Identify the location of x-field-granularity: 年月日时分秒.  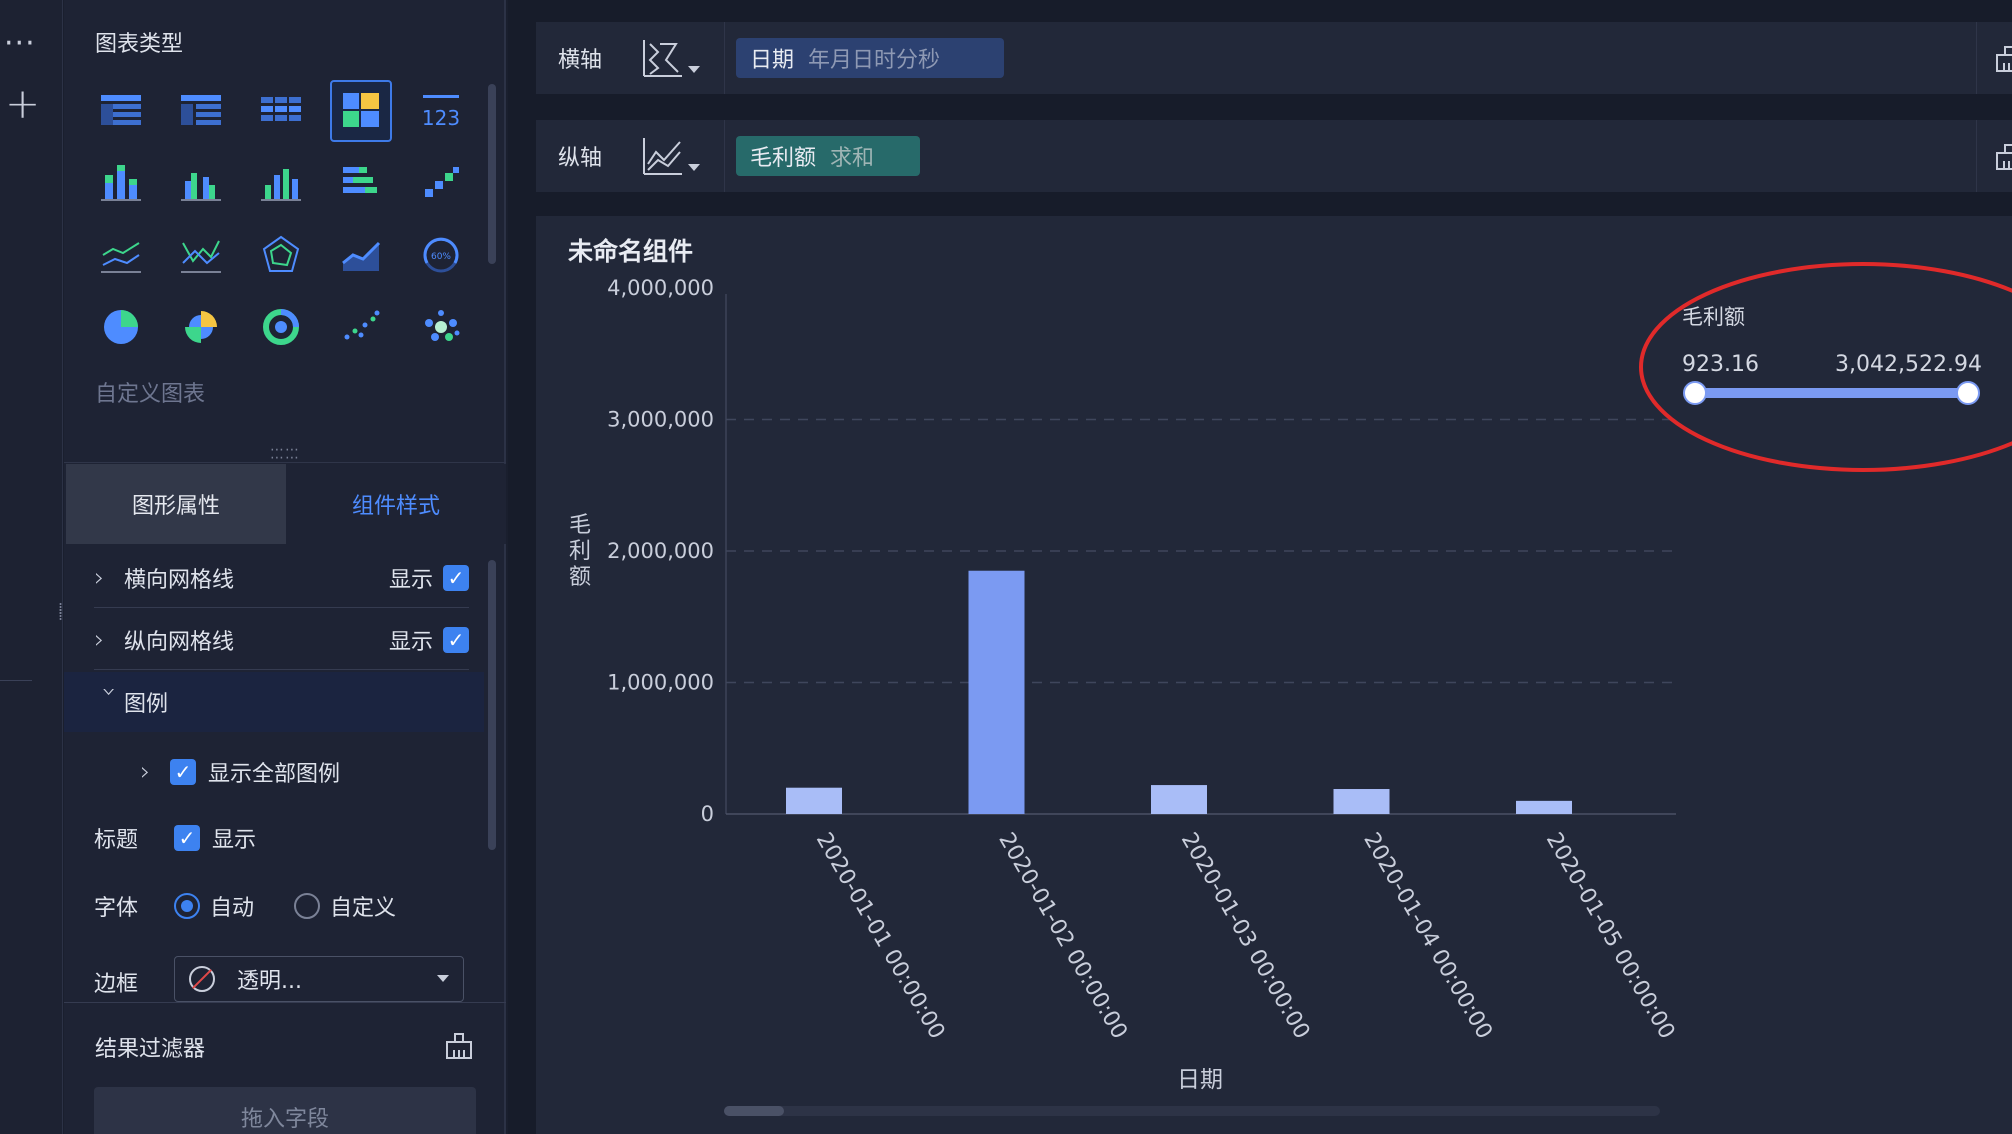
(874, 60).